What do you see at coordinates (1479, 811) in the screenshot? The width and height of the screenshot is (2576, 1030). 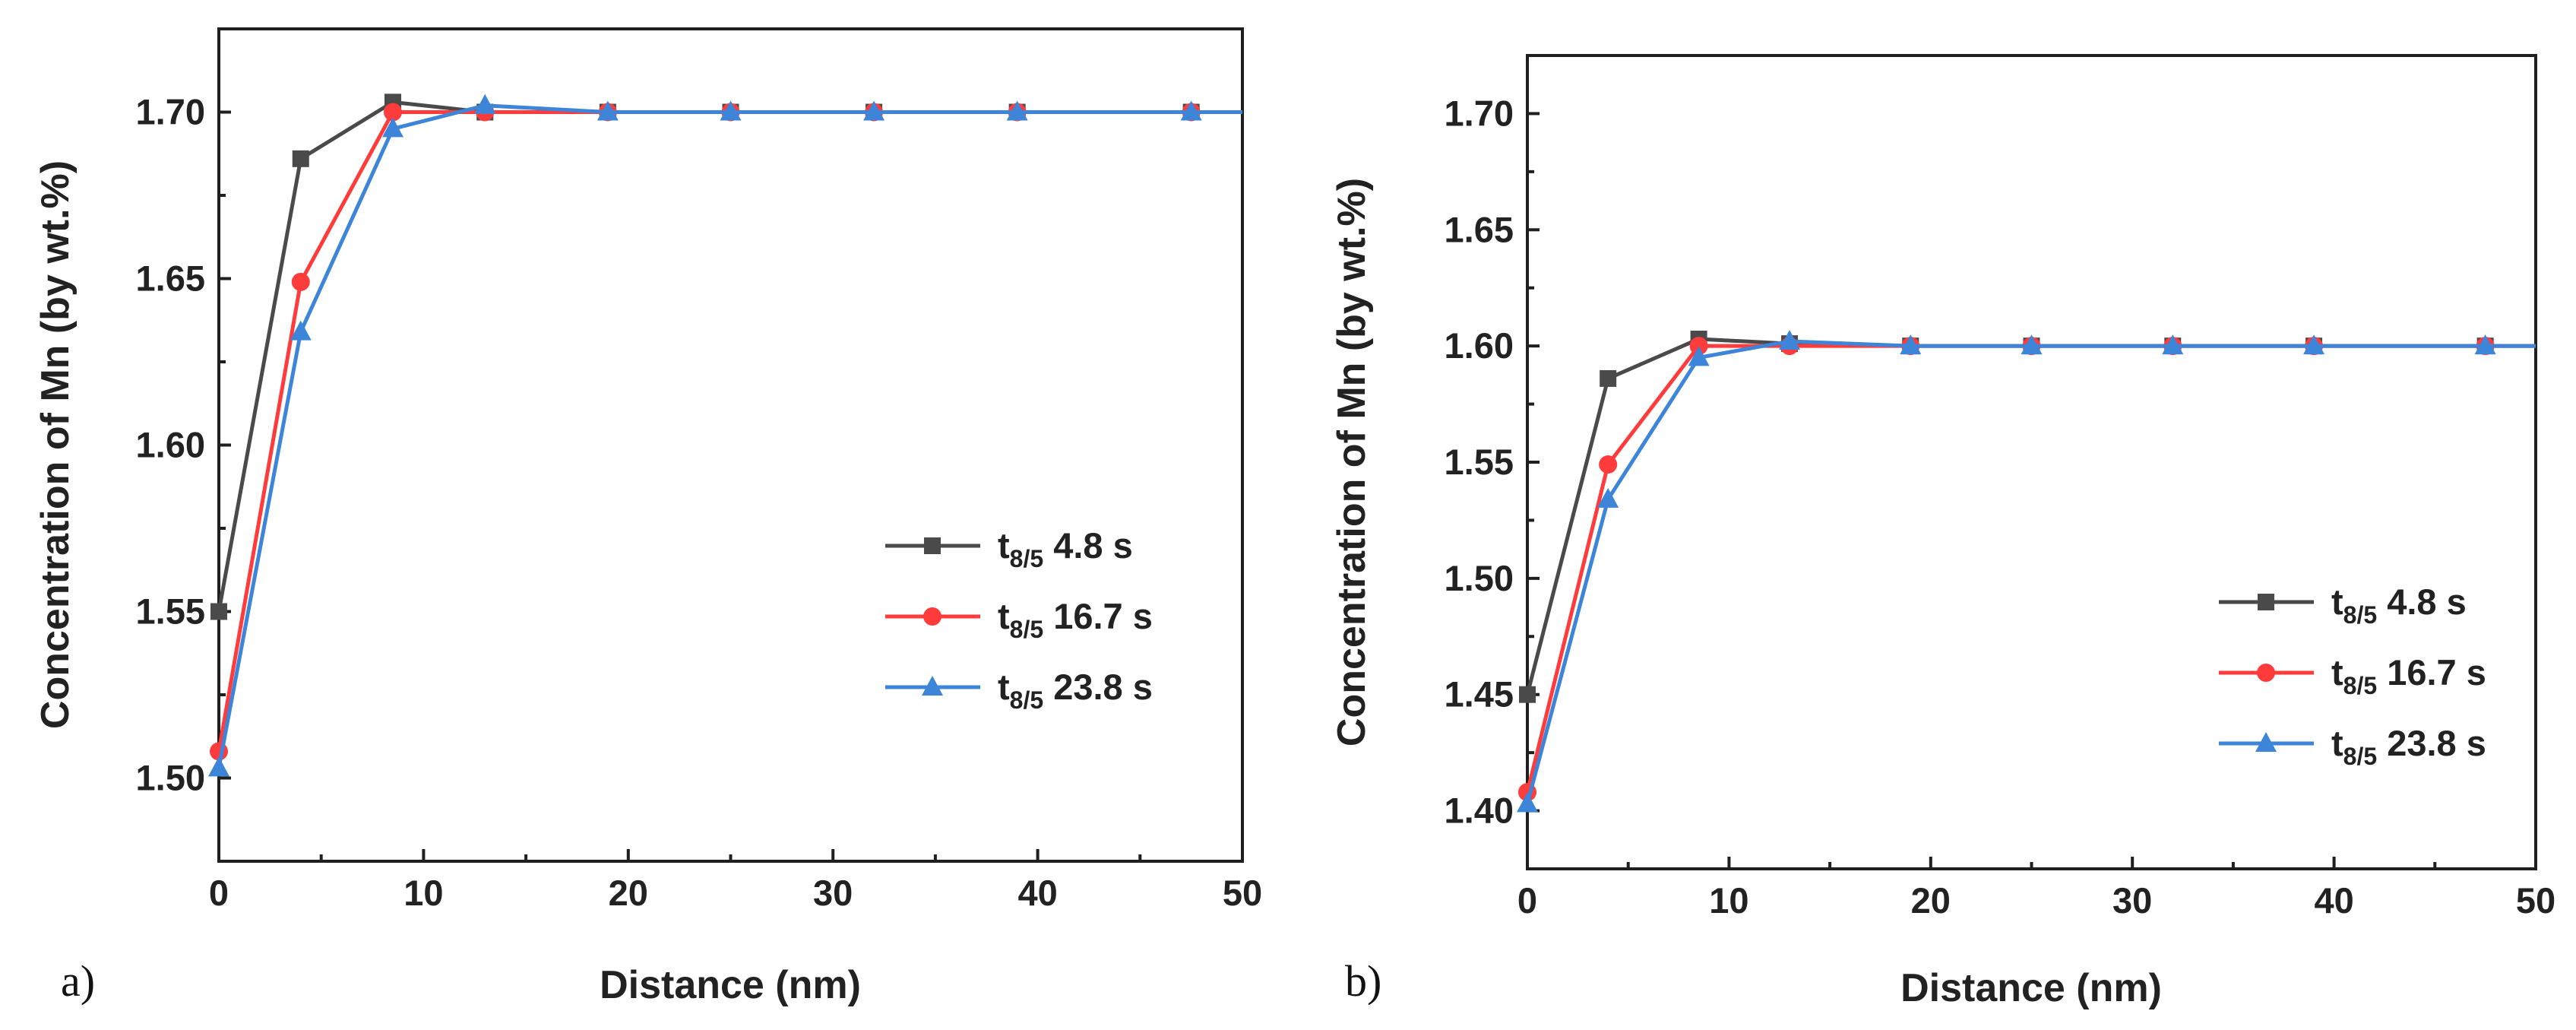 I see `y-tick-label: 1.40` at bounding box center [1479, 811].